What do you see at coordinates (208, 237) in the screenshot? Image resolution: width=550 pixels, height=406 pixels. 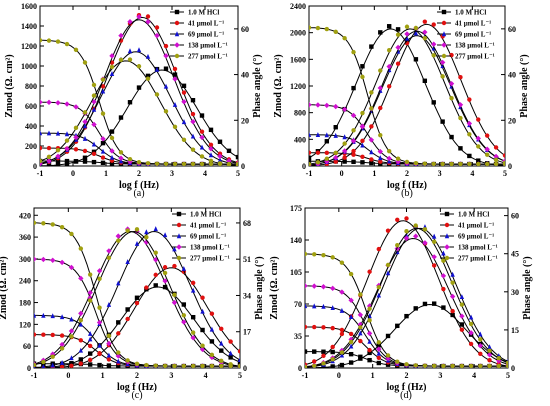 I see `legend-entry: 69 µmol L⁻¹` at bounding box center [208, 237].